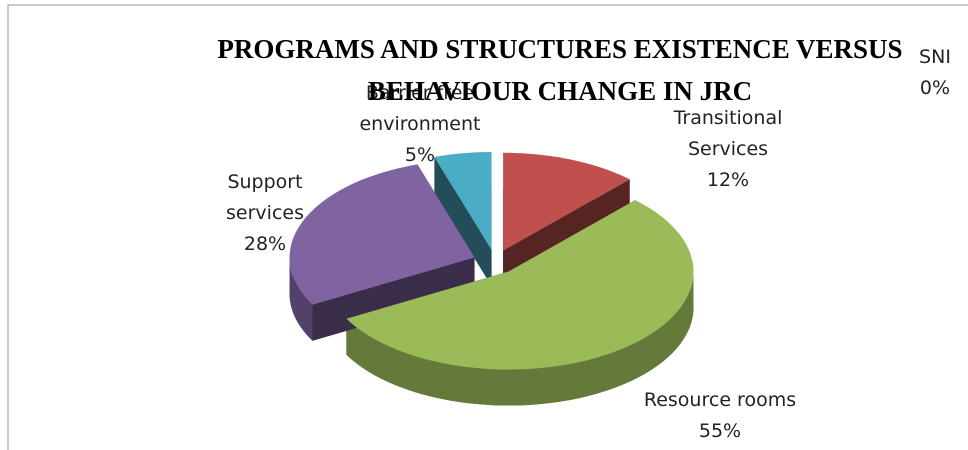 This screenshot has height=450, width=968. Describe the element at coordinates (265, 197) in the screenshot. I see `category-label: Support services` at that location.